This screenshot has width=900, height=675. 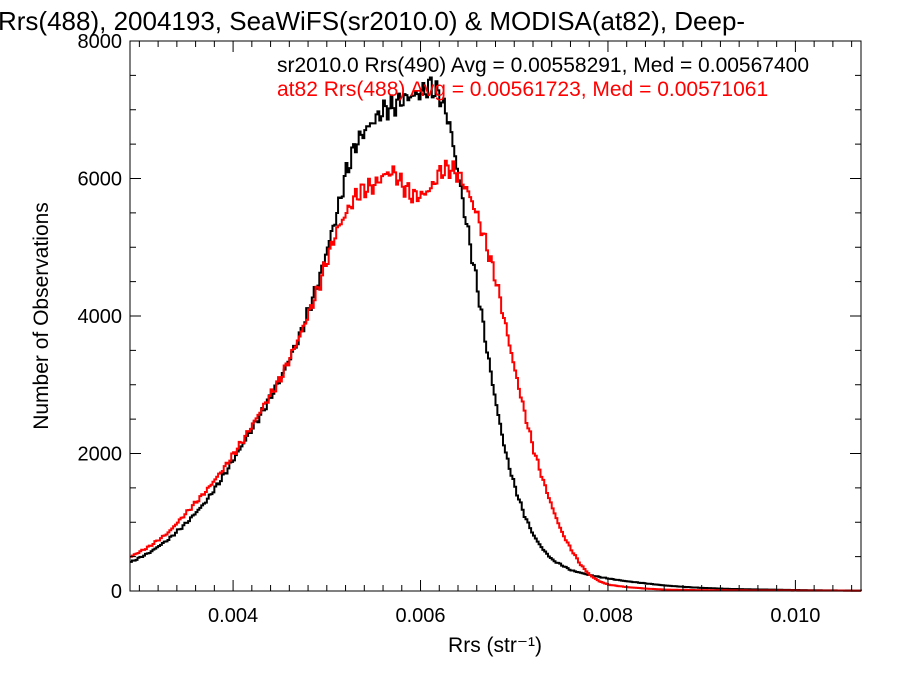 What do you see at coordinates (116, 592) in the screenshot?
I see `y-tick-label: 0` at bounding box center [116, 592].